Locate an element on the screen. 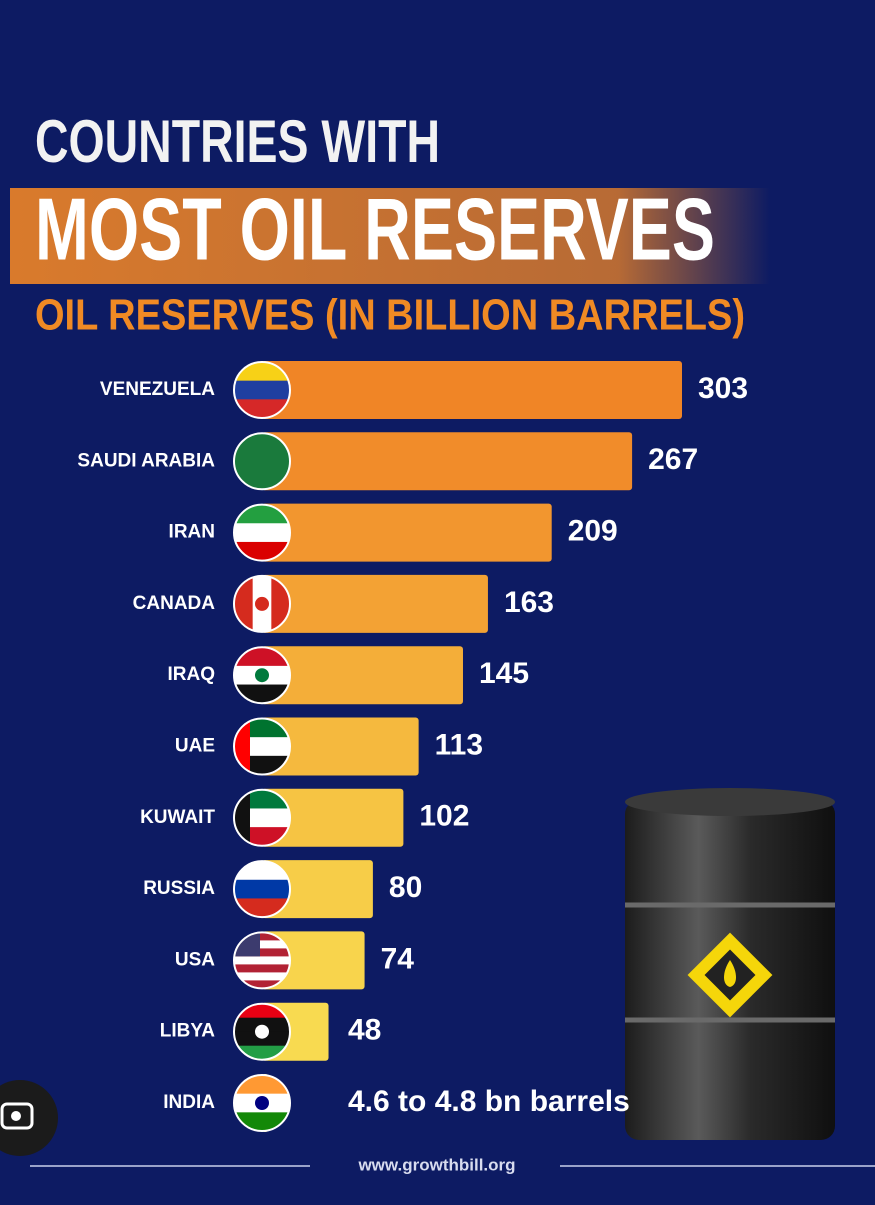 This screenshot has height=1205, width=875. category-label: LIBYA is located at coordinates (188, 1031).